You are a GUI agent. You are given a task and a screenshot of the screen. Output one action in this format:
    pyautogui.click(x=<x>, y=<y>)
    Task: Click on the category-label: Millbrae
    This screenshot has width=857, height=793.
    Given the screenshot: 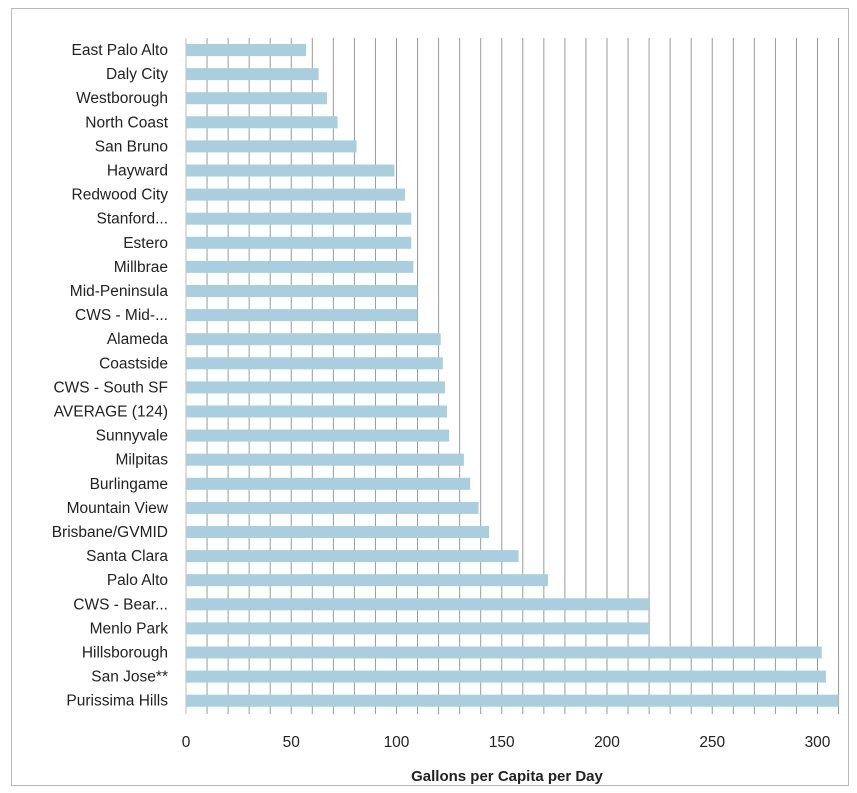 What is the action you would take?
    pyautogui.click(x=141, y=267)
    